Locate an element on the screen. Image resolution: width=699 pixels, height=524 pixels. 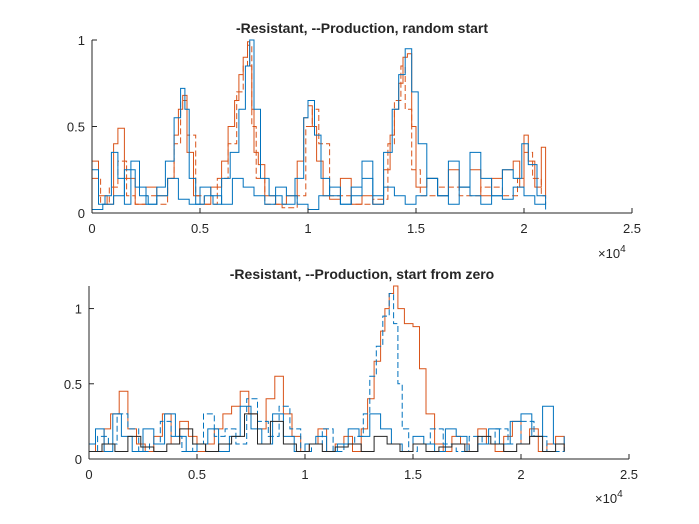
subplot-title: -Resistant, --Production, random start is located at coordinates (362, 28).